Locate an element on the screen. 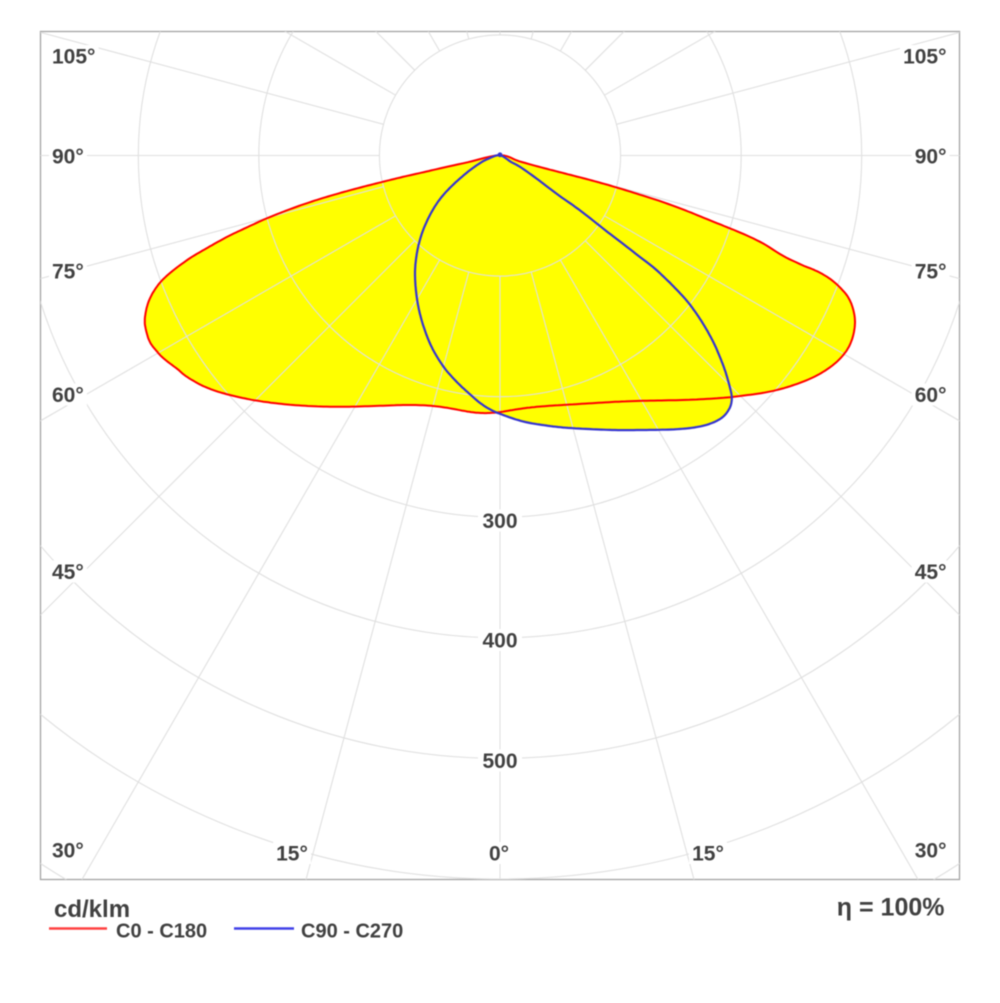  svg-text: 300 is located at coordinates (499, 521).